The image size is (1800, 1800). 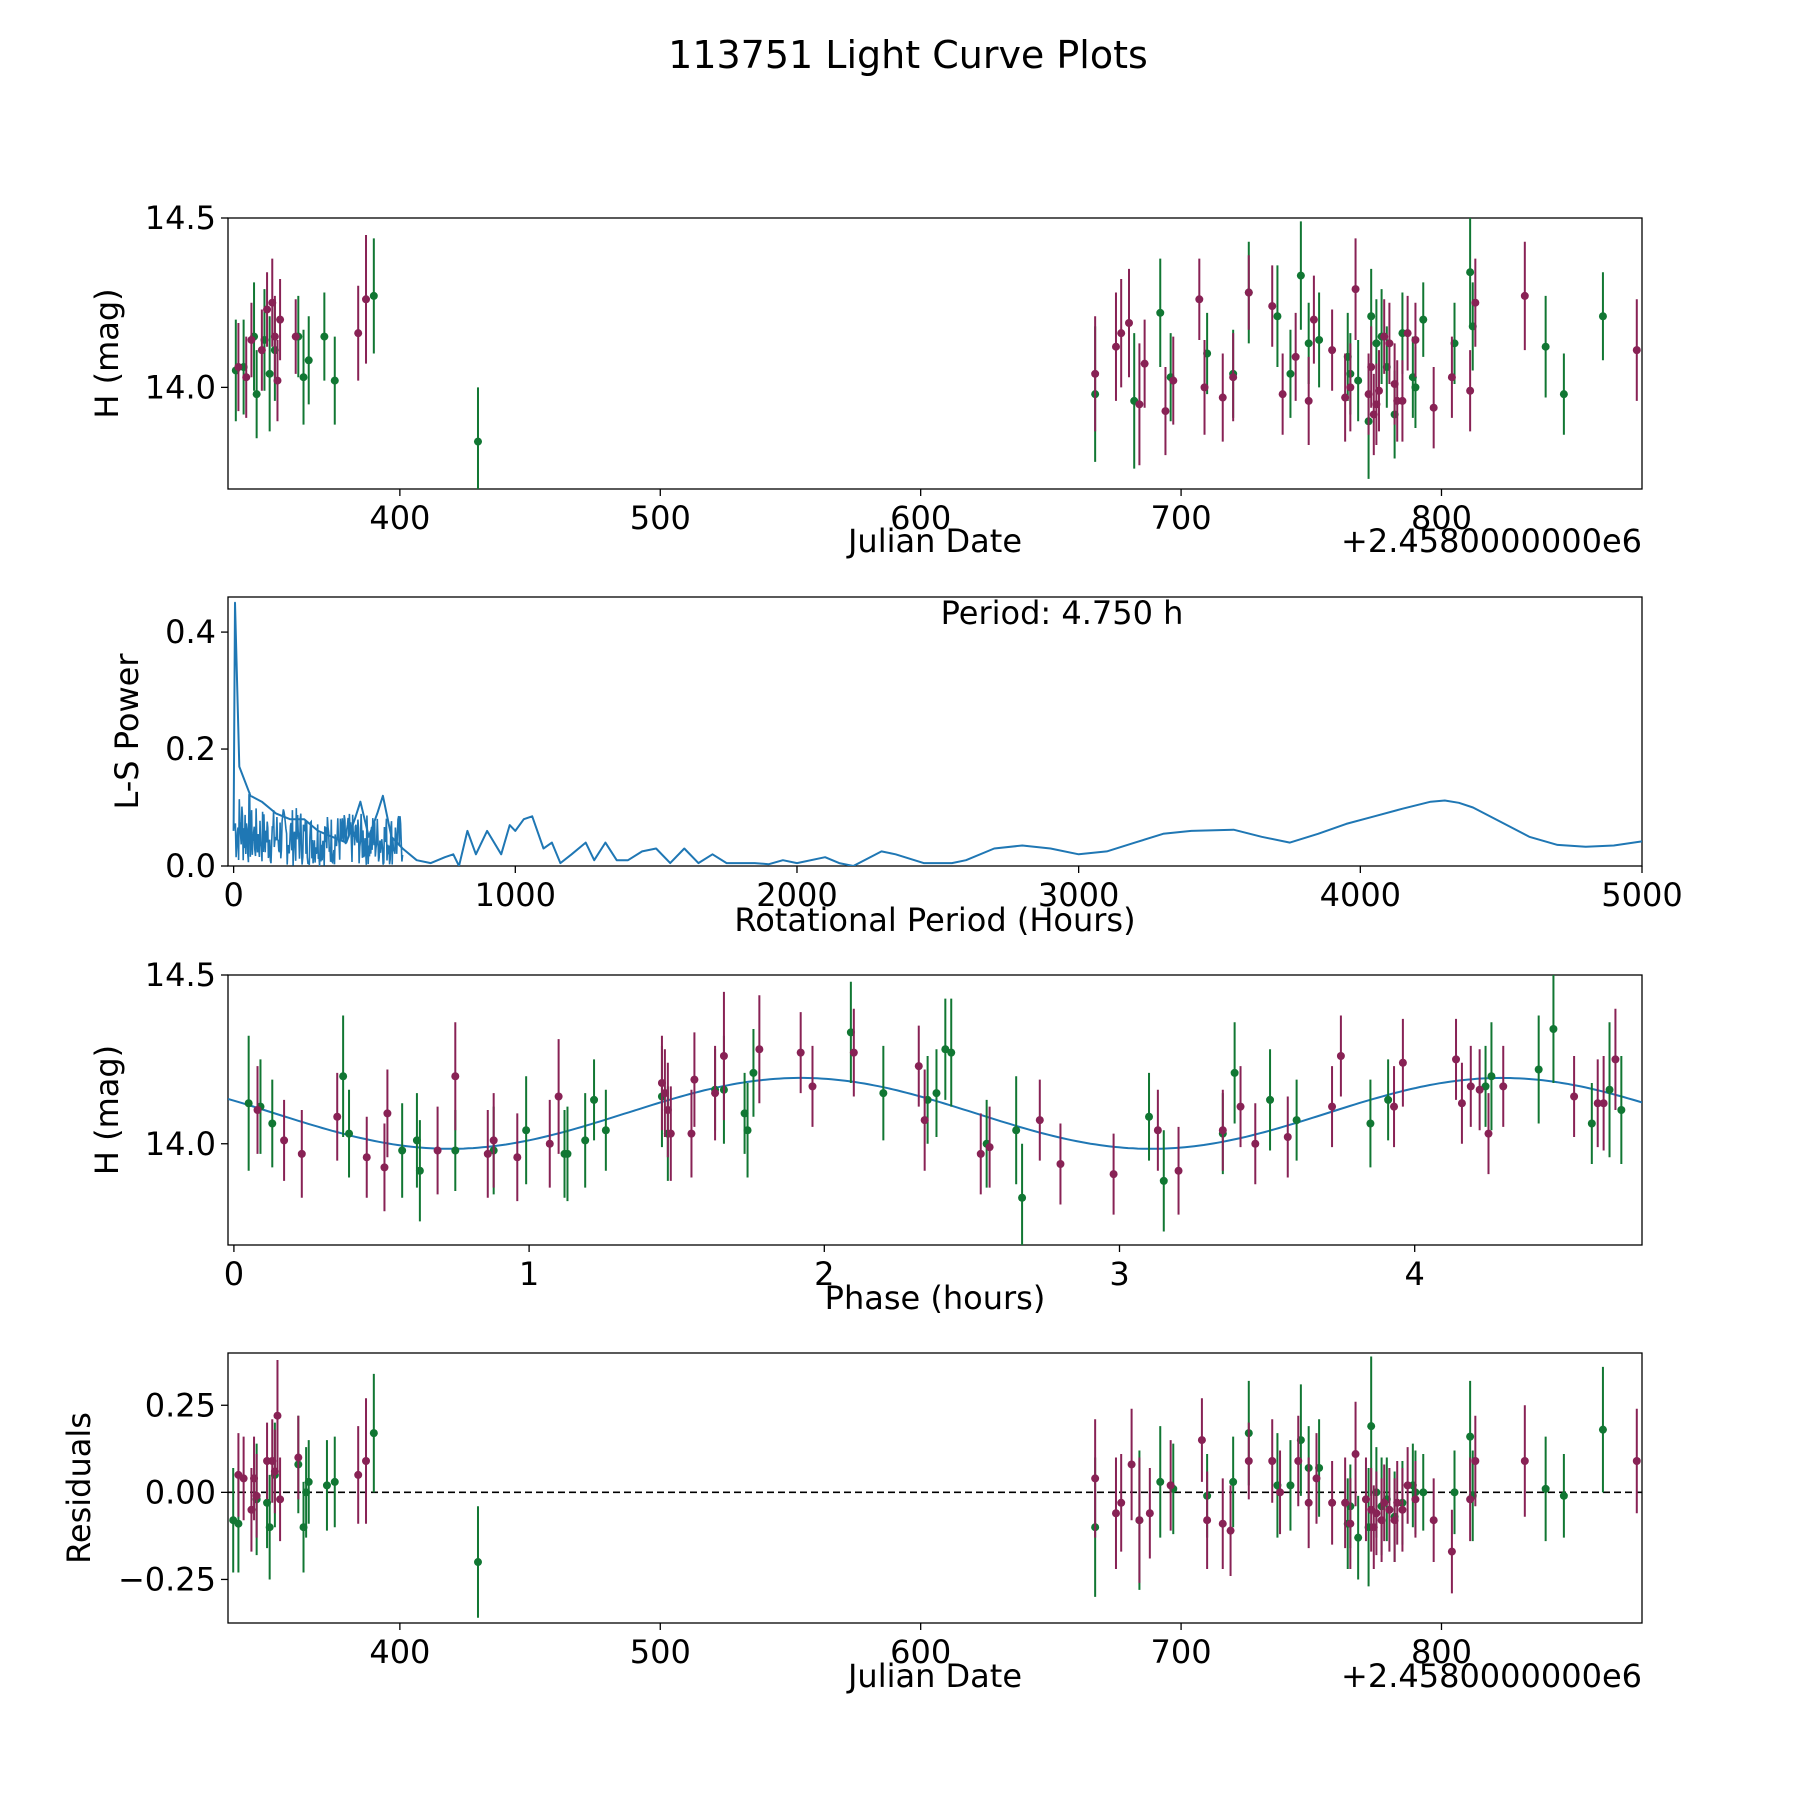 What do you see at coordinates (1441, 1652) in the screenshot?
I see `residuals-xtick-label: 800` at bounding box center [1441, 1652].